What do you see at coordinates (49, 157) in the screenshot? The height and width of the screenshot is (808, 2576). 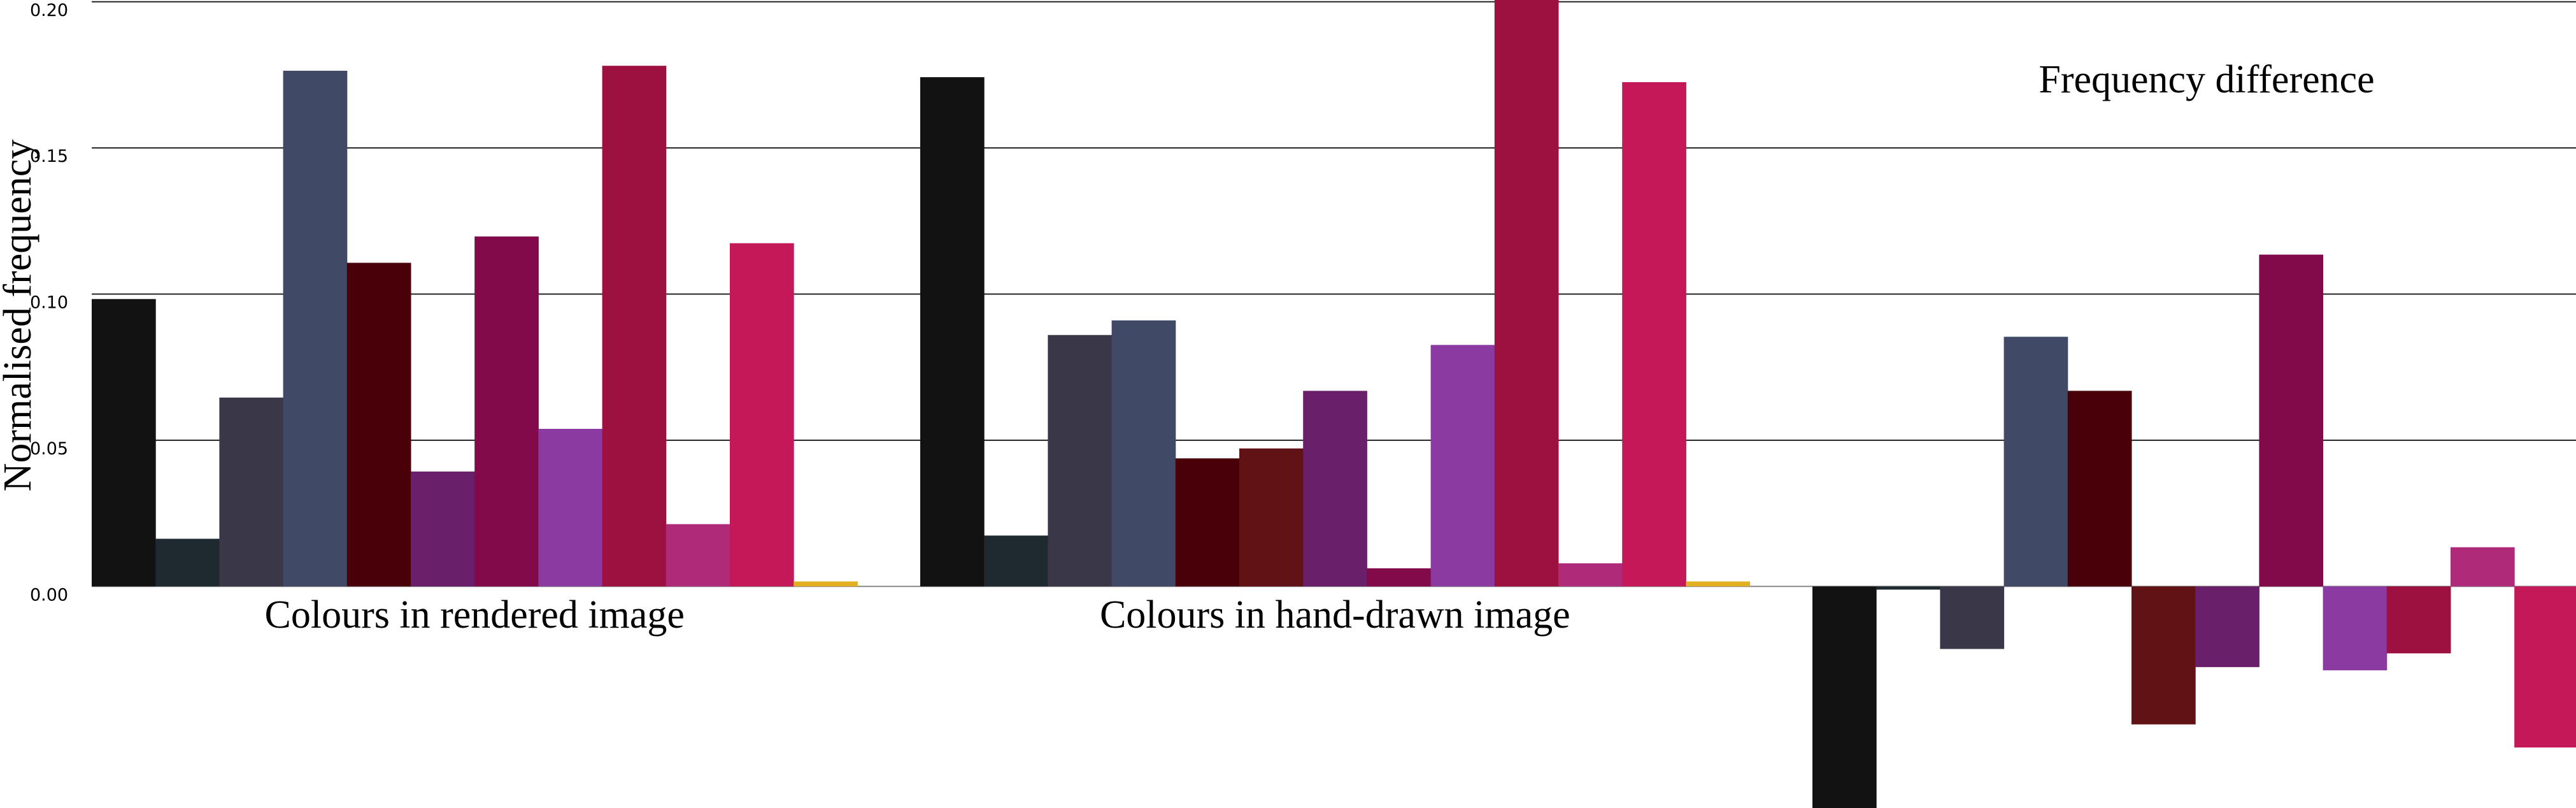 I see `y-tick-label: 0.15` at bounding box center [49, 157].